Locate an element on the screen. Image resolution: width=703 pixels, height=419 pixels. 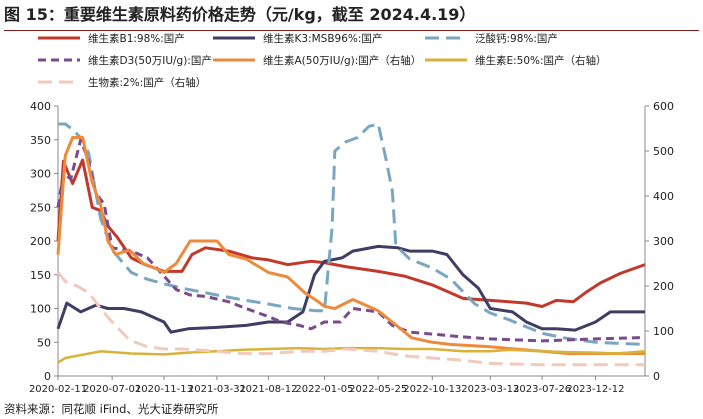
legend-item: 生物素:2%:国产（右轴） is located at coordinates (122, 82).